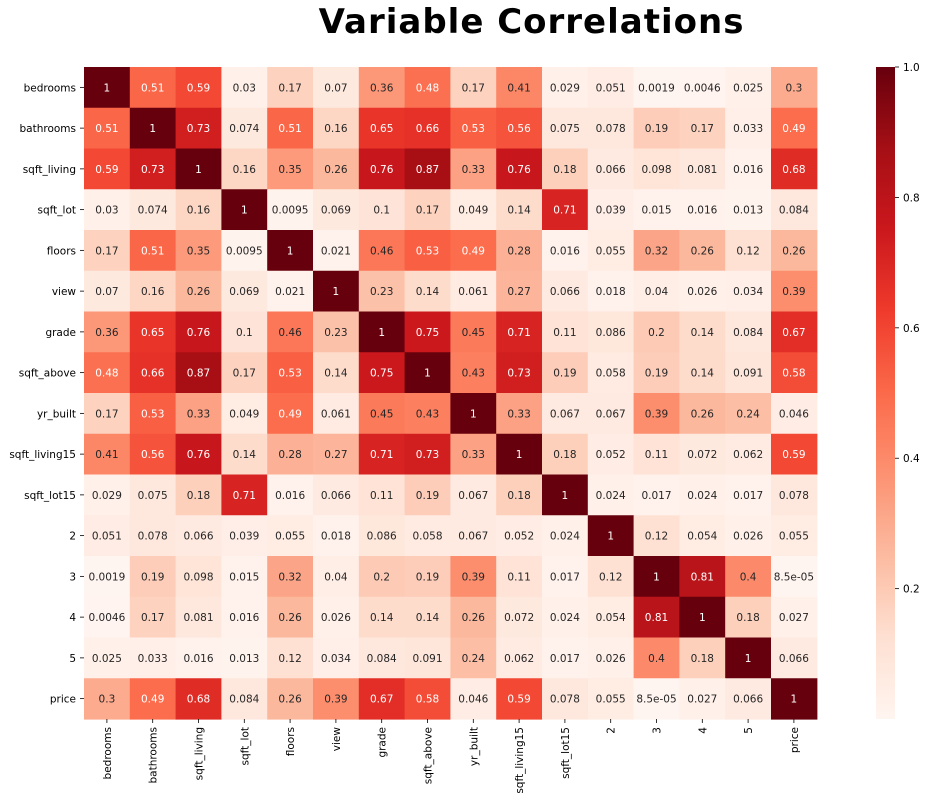 This screenshot has width=947, height=798. I want to click on cell-value-label: 0.11, so click(518, 577).